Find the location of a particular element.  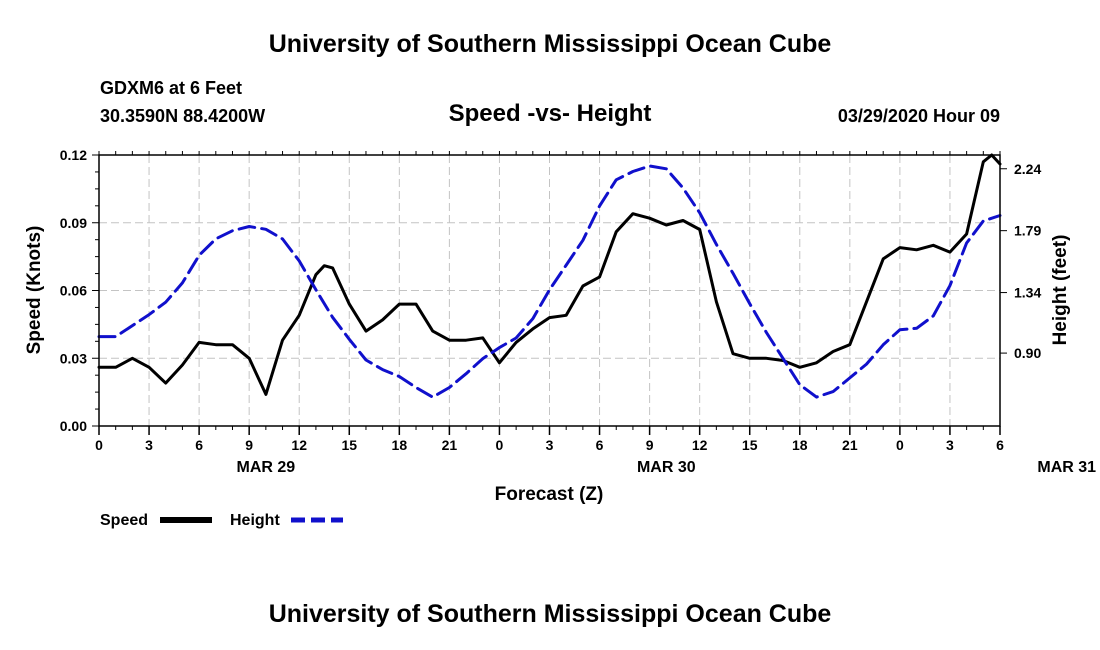

legend-label-speed: Speed is located at coordinates (124, 520).